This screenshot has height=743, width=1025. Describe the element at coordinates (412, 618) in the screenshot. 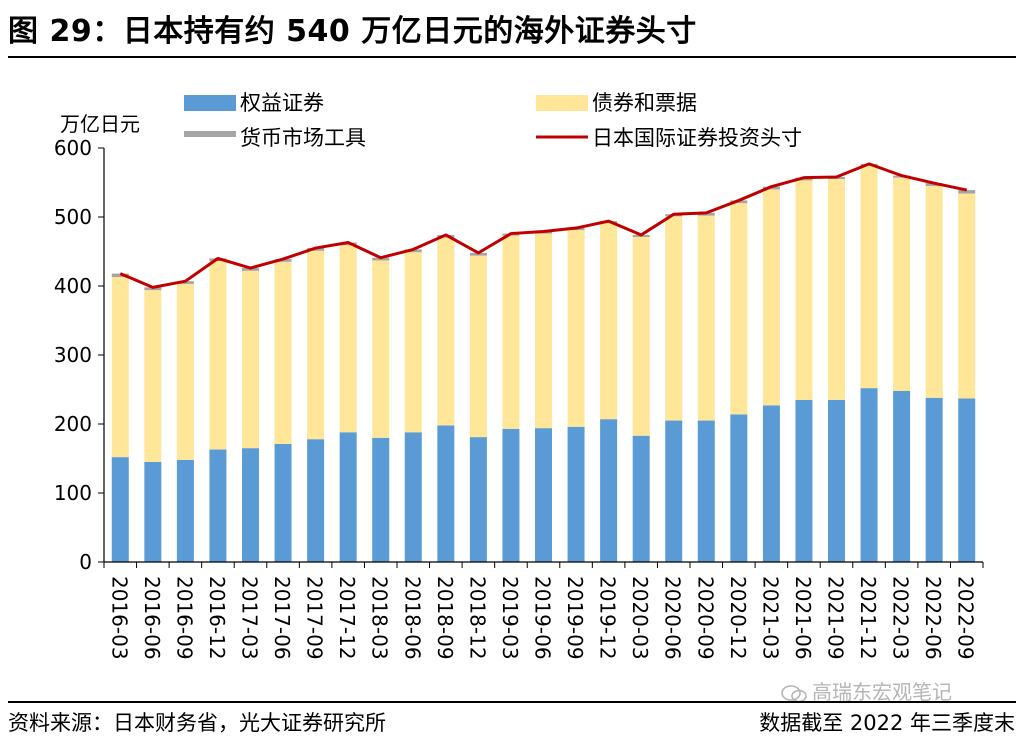

I see `x-tick-label: 2018-06` at that location.